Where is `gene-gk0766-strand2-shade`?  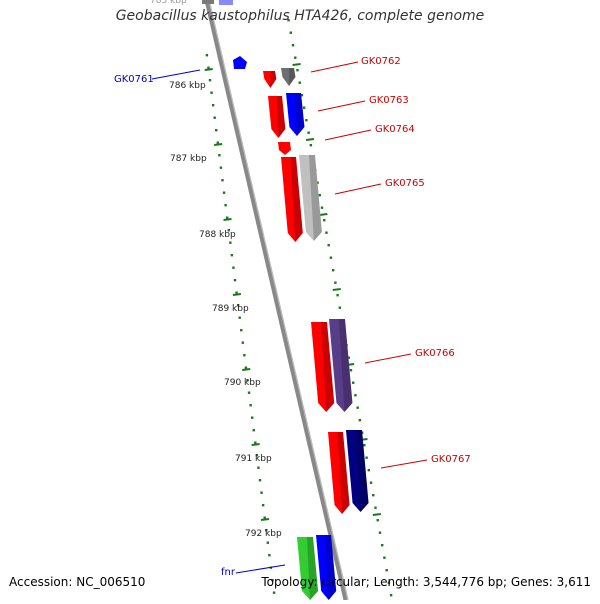 gene-gk0766-strand2-shade is located at coordinates (345, 365).